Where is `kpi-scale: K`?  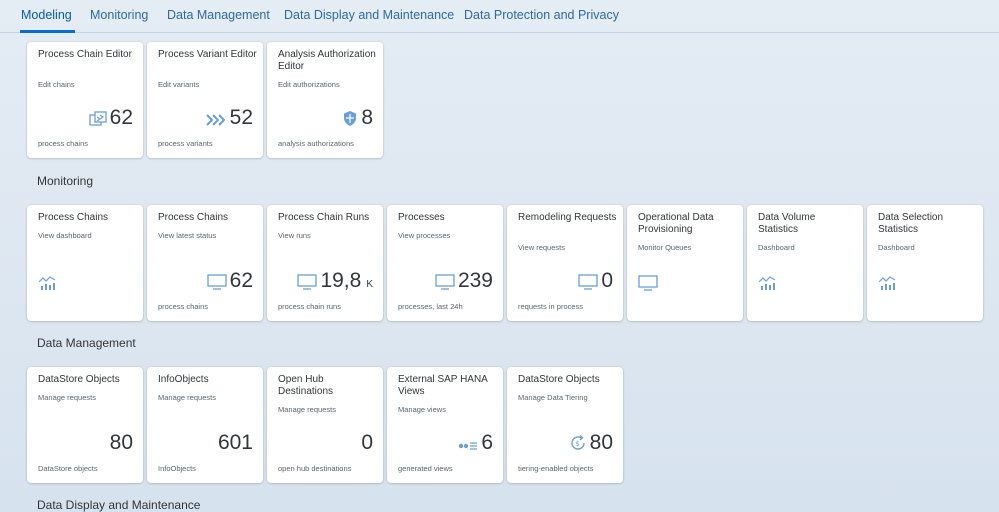
kpi-scale: K is located at coordinates (369, 284).